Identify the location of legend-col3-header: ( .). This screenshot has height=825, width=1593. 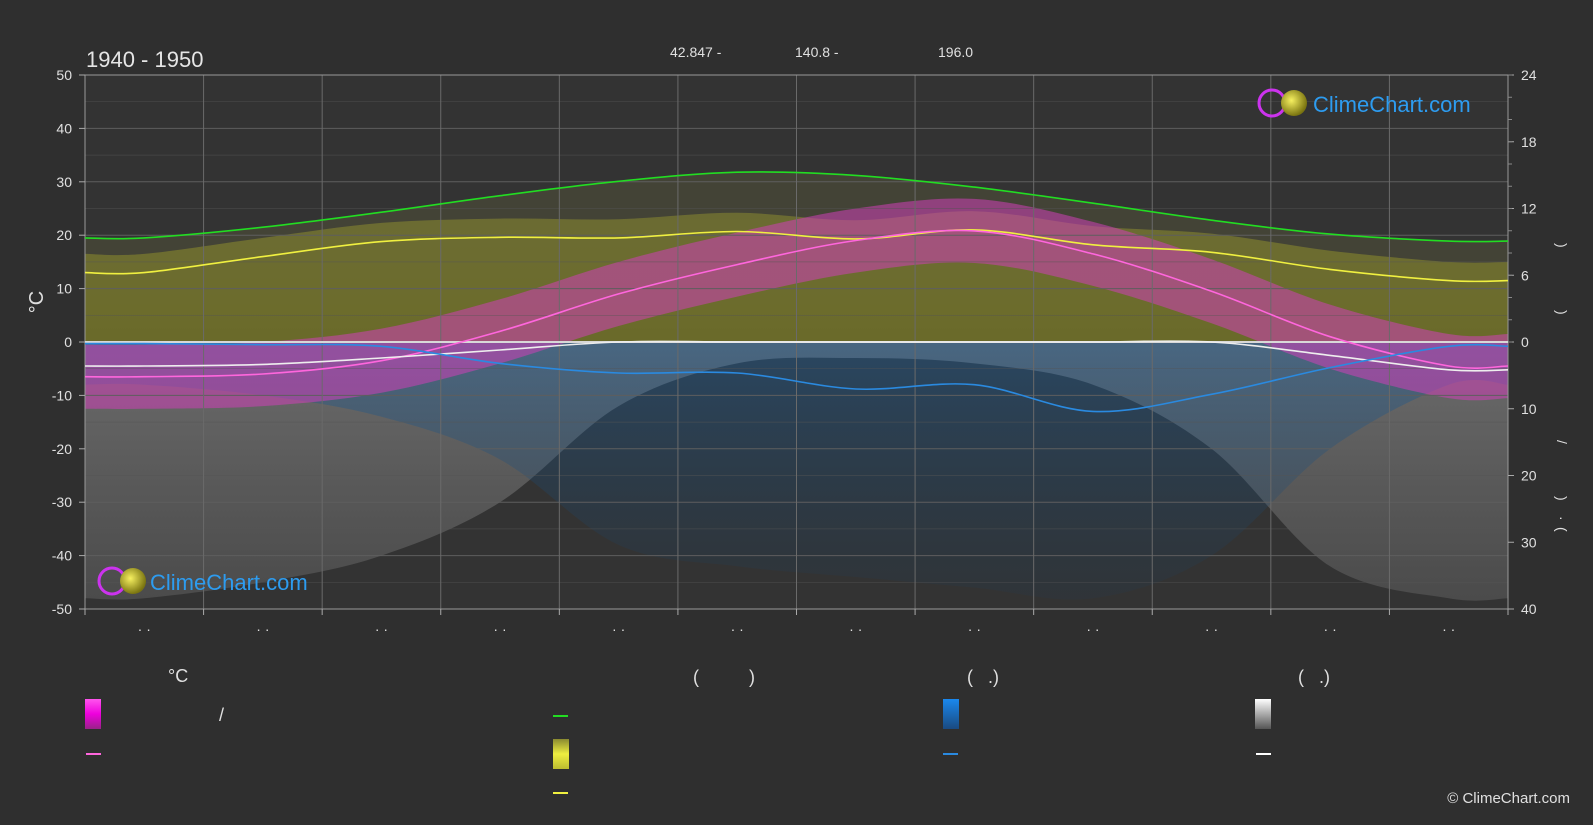
(983, 677).